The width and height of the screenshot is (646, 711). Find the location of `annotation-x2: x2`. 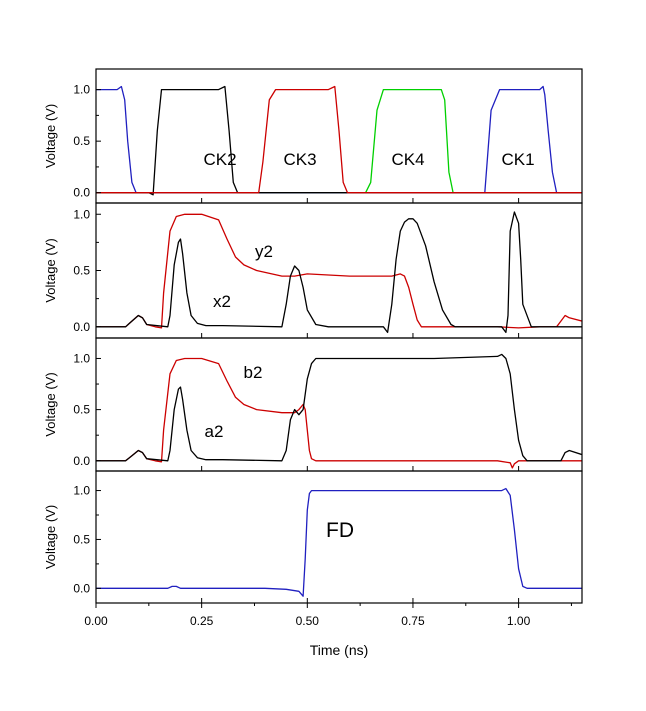

annotation-x2: x2 is located at coordinates (222, 301).